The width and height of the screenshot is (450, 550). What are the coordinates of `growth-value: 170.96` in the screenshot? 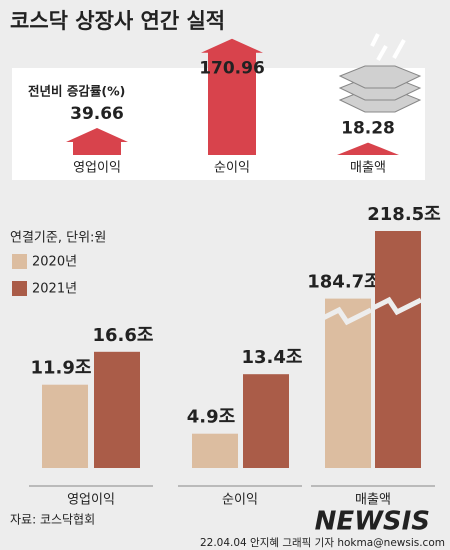 It's located at (232, 69).